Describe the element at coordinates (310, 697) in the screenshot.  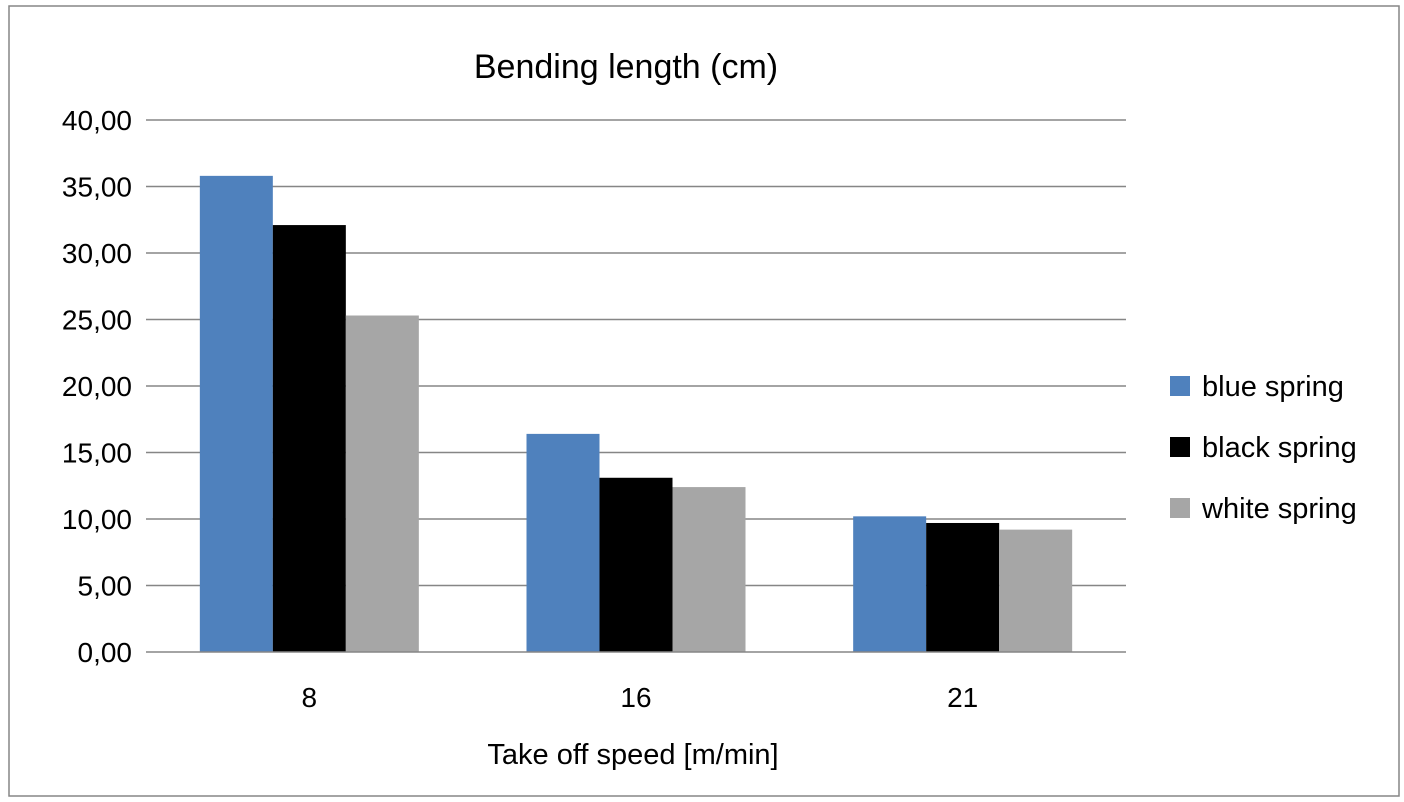
I see `x-tick-label: 8` at that location.